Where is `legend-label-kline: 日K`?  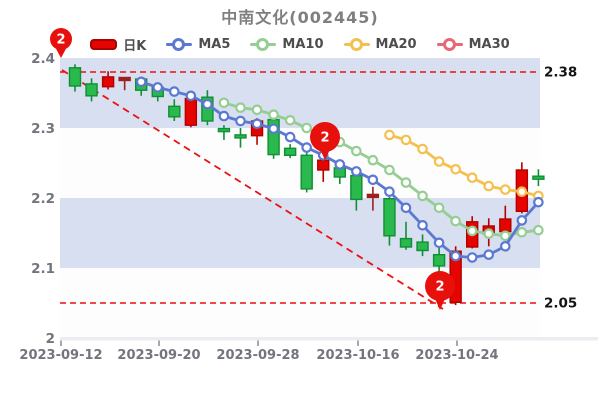 legend-label-kline: 日K is located at coordinates (135, 46).